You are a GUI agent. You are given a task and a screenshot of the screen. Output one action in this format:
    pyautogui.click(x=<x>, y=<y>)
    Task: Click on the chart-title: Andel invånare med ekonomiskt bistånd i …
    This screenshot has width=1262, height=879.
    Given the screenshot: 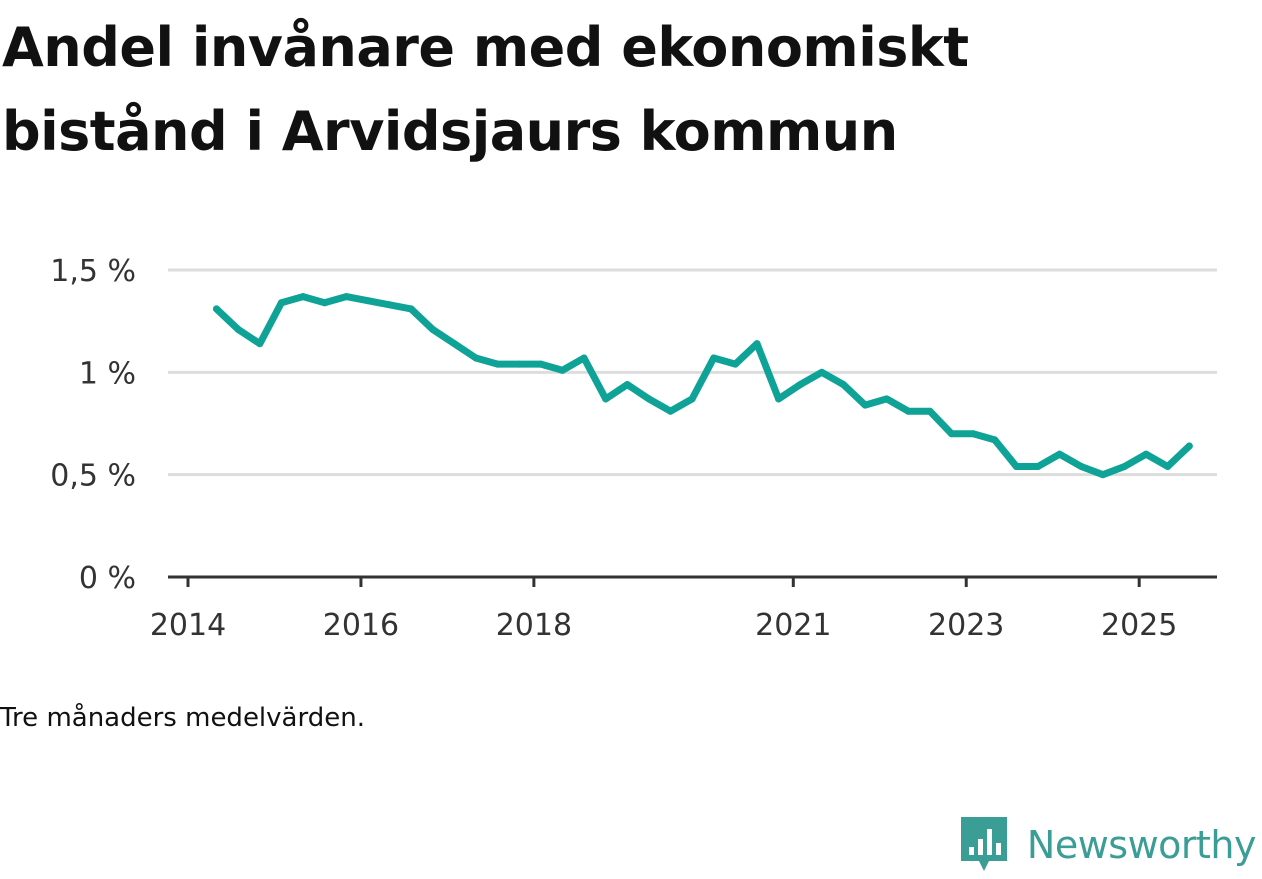 What is the action you would take?
    pyautogui.click(x=485, y=89)
    